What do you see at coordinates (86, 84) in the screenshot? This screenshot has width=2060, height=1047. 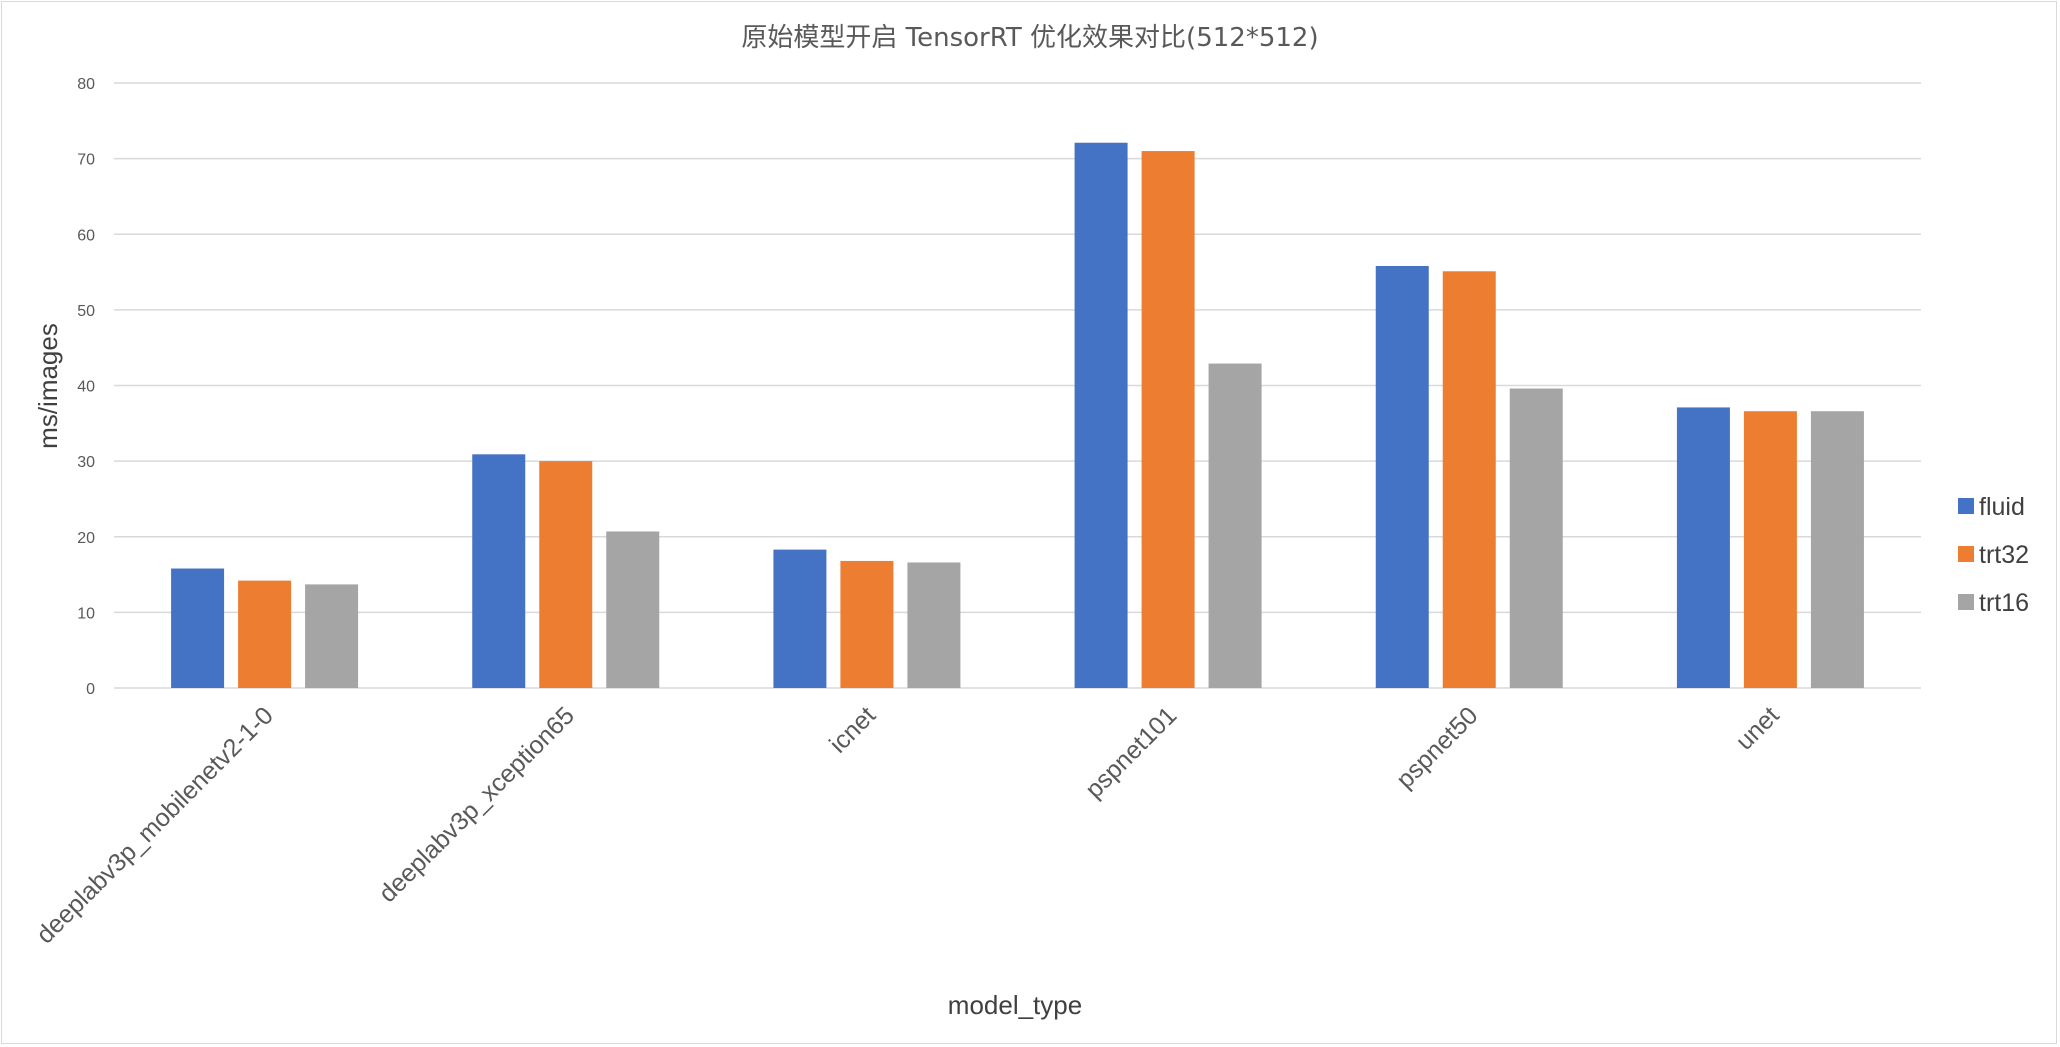 I see `y-tick-label: 80` at bounding box center [86, 84].